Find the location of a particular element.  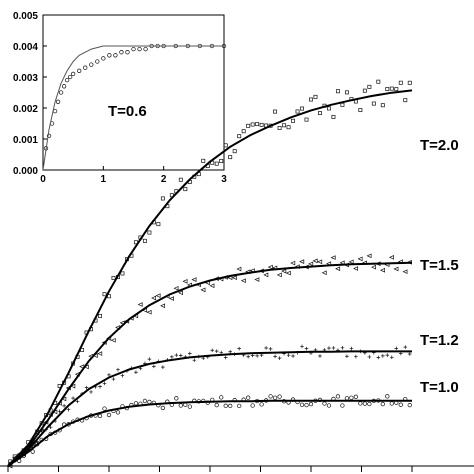

inset-x-tick-label: 3 is located at coordinates (224, 179).